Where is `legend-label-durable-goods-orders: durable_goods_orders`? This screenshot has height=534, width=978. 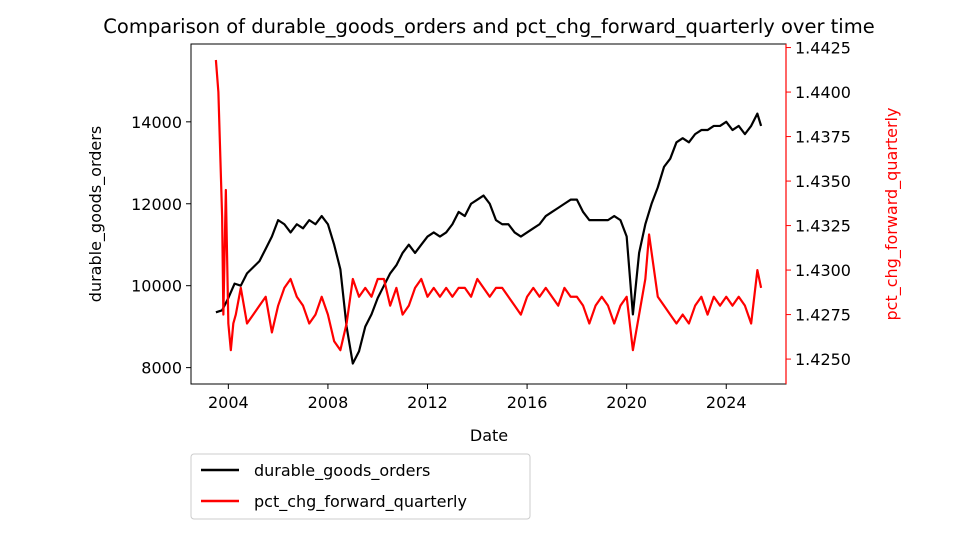 legend-label-durable-goods-orders: durable_goods_orders is located at coordinates (342, 471).